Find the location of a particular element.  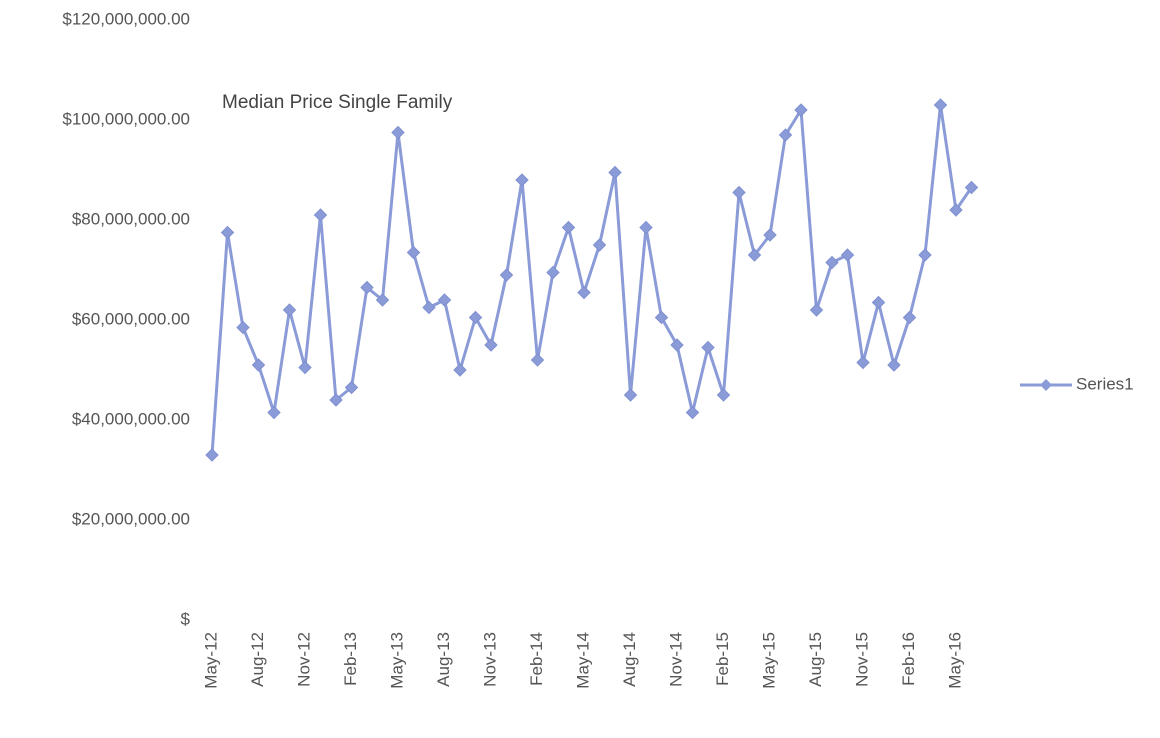

x-tick-label: May-12 is located at coordinates (210, 660).